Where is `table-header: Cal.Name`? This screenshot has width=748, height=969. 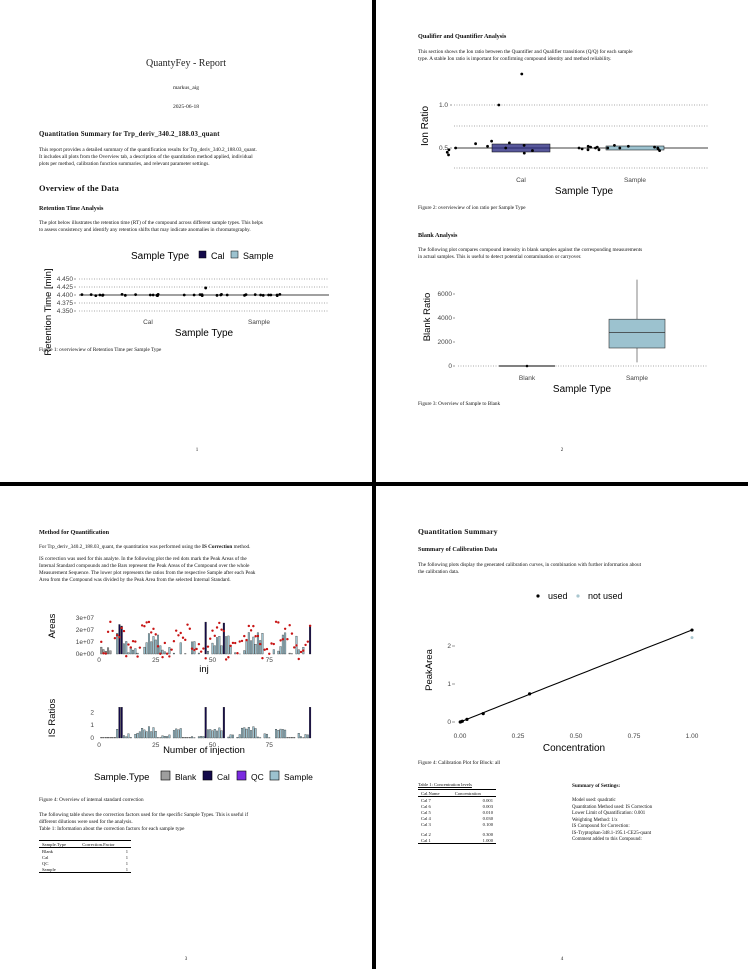 table-header: Cal.Name is located at coordinates (435, 793).